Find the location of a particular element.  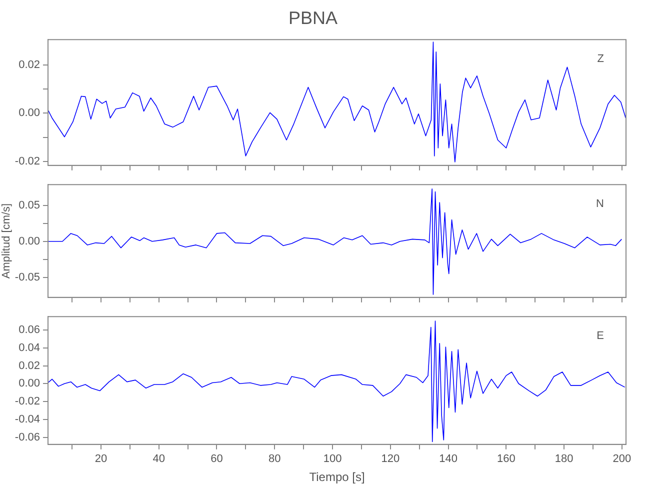

x-tick-label: 140 is located at coordinates (448, 459).